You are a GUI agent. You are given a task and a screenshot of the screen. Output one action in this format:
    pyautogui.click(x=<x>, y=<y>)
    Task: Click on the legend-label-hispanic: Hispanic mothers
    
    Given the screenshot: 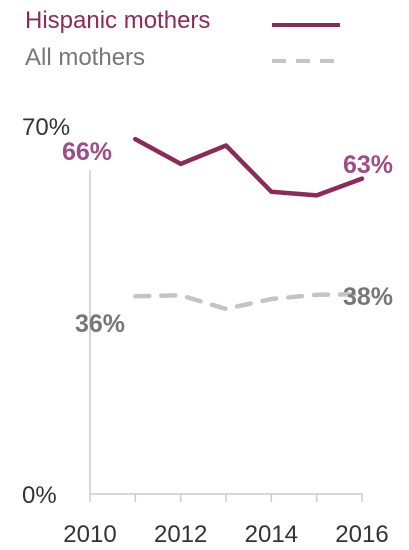 What is the action you would take?
    pyautogui.click(x=117, y=20)
    